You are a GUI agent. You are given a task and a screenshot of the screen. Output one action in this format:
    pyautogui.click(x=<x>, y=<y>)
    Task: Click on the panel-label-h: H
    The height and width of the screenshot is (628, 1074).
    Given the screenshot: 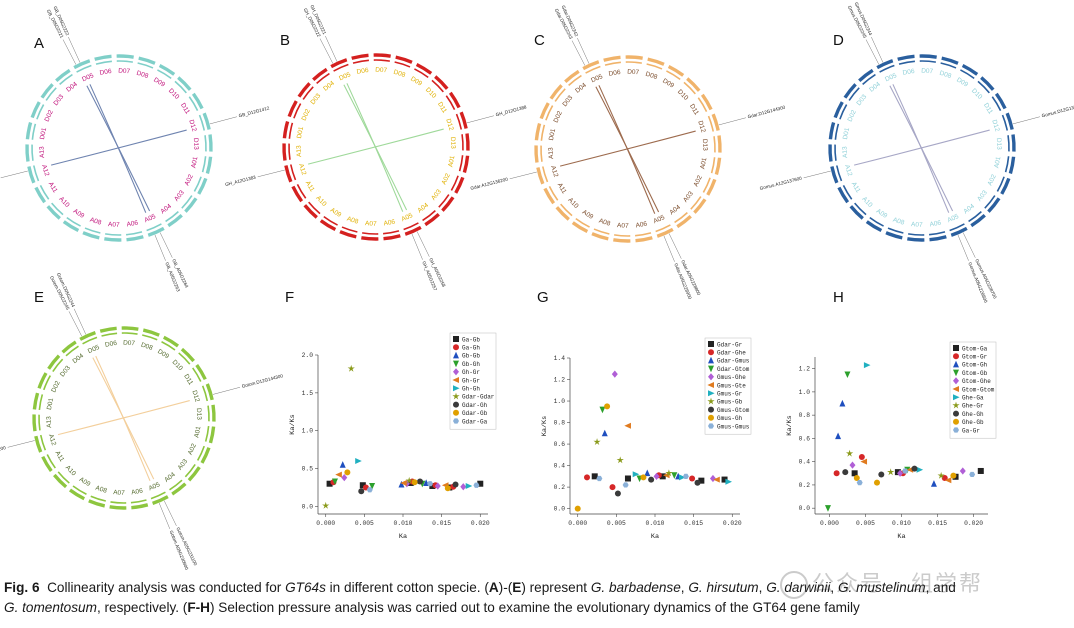 What is the action you would take?
    pyautogui.click(x=838, y=297)
    